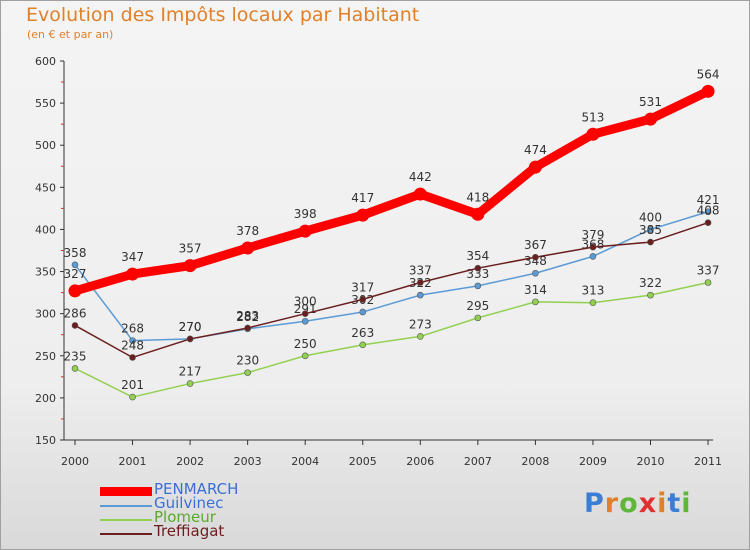 The height and width of the screenshot is (550, 750). What do you see at coordinates (648, 503) in the screenshot?
I see `logo-letter: x` at bounding box center [648, 503].